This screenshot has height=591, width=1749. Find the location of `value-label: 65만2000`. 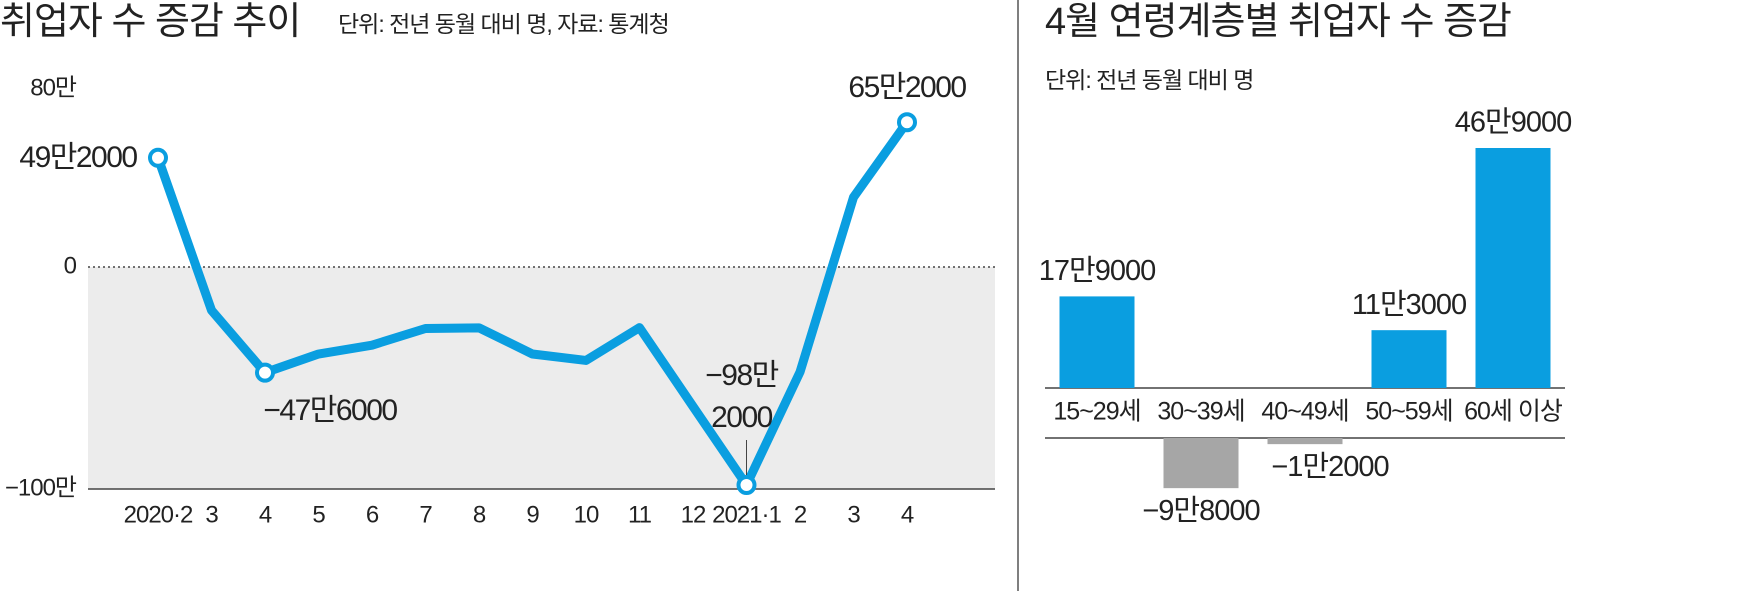

value-label: 65만2000 is located at coordinates (907, 88).